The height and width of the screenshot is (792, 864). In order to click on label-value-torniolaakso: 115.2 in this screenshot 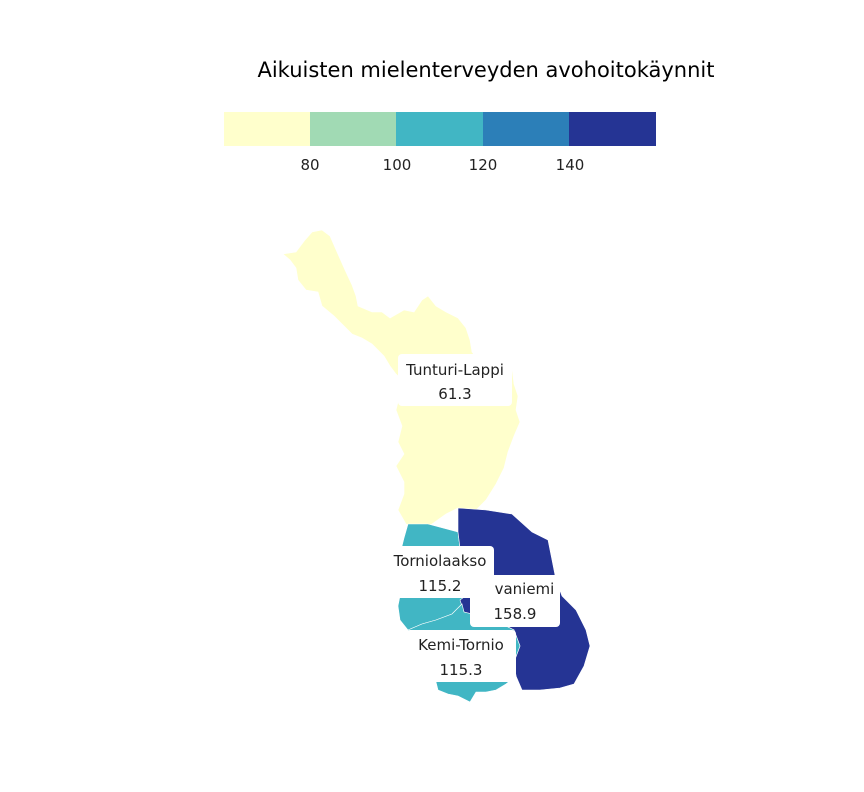, I will do `click(440, 586)`.